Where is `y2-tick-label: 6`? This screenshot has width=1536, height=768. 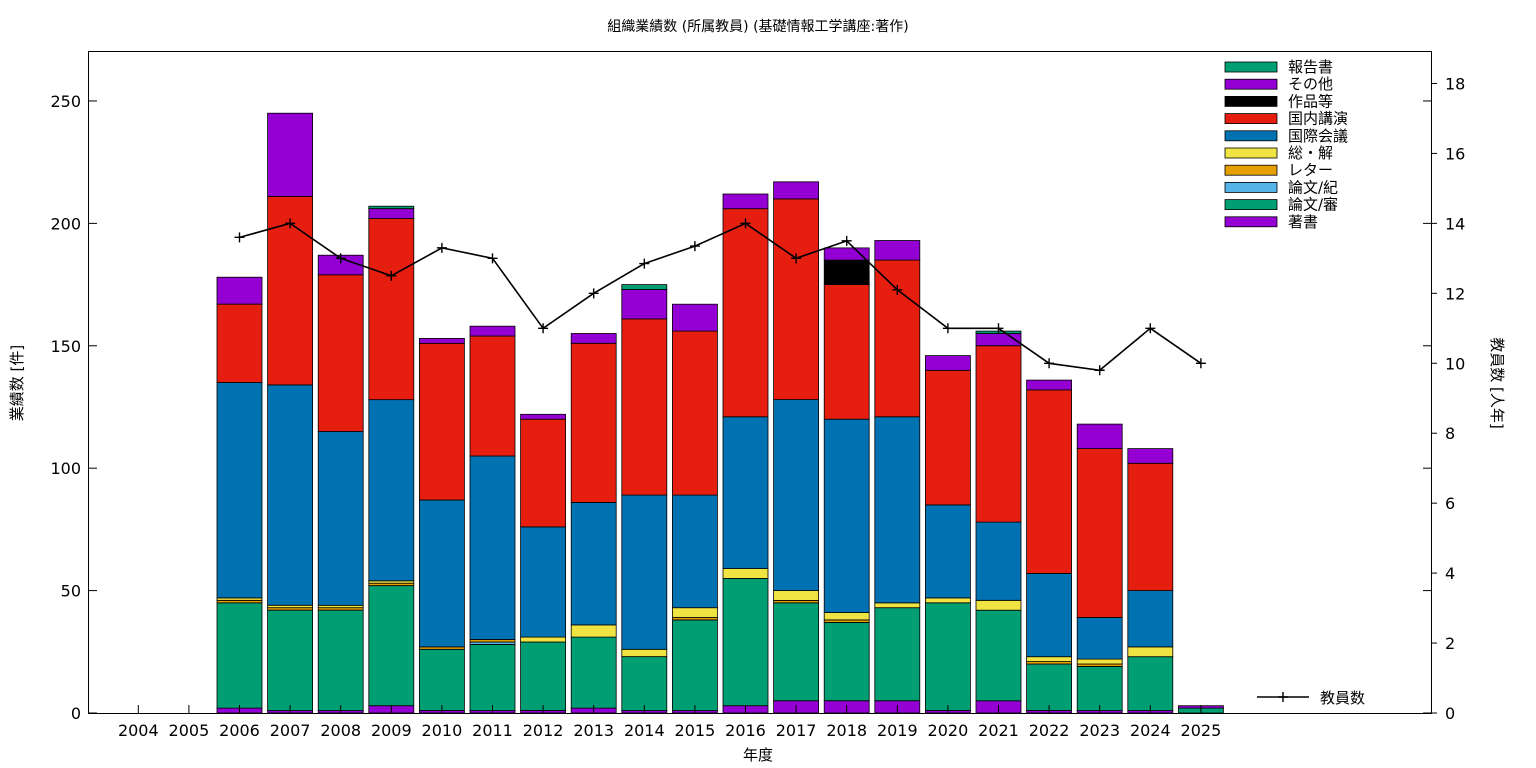
y2-tick-label: 6 is located at coordinates (1450, 503).